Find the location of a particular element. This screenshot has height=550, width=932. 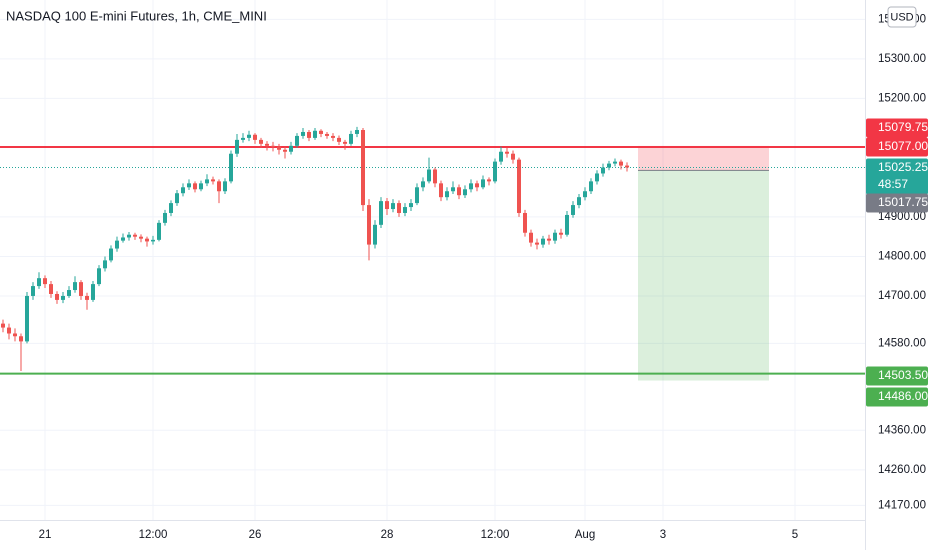

y-tick-label: 14800.00 is located at coordinates (902, 256).